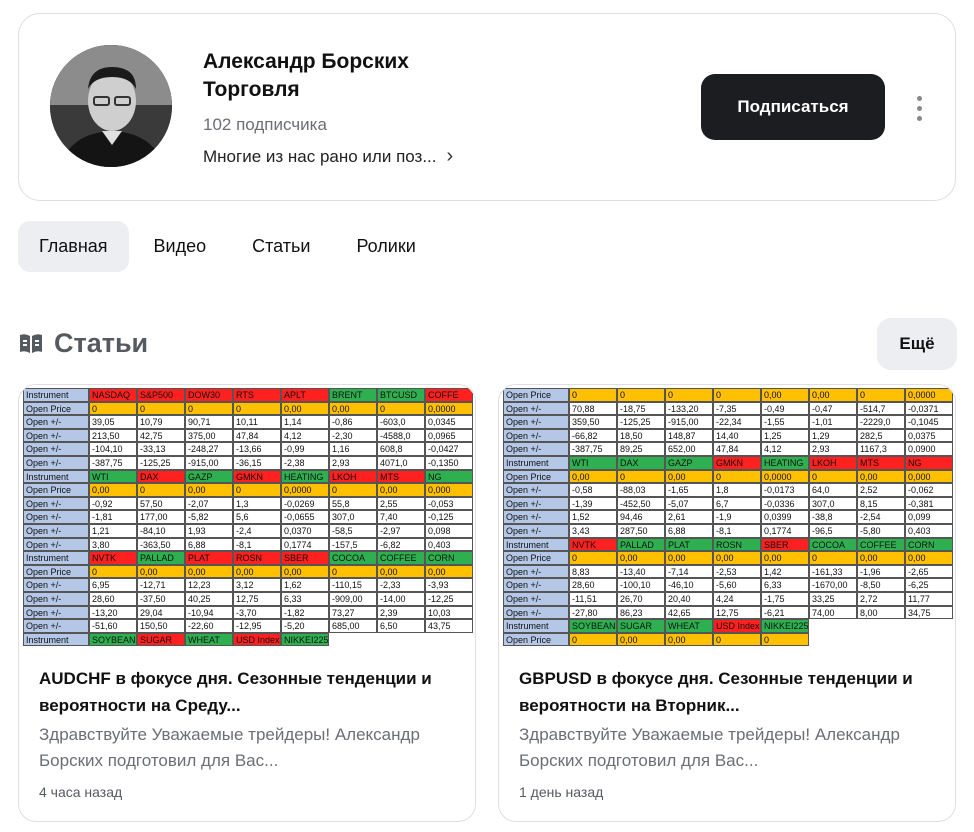 This screenshot has width=974, height=832. Describe the element at coordinates (737, 571) in the screenshot. I see `table-cell: -2,53` at that location.